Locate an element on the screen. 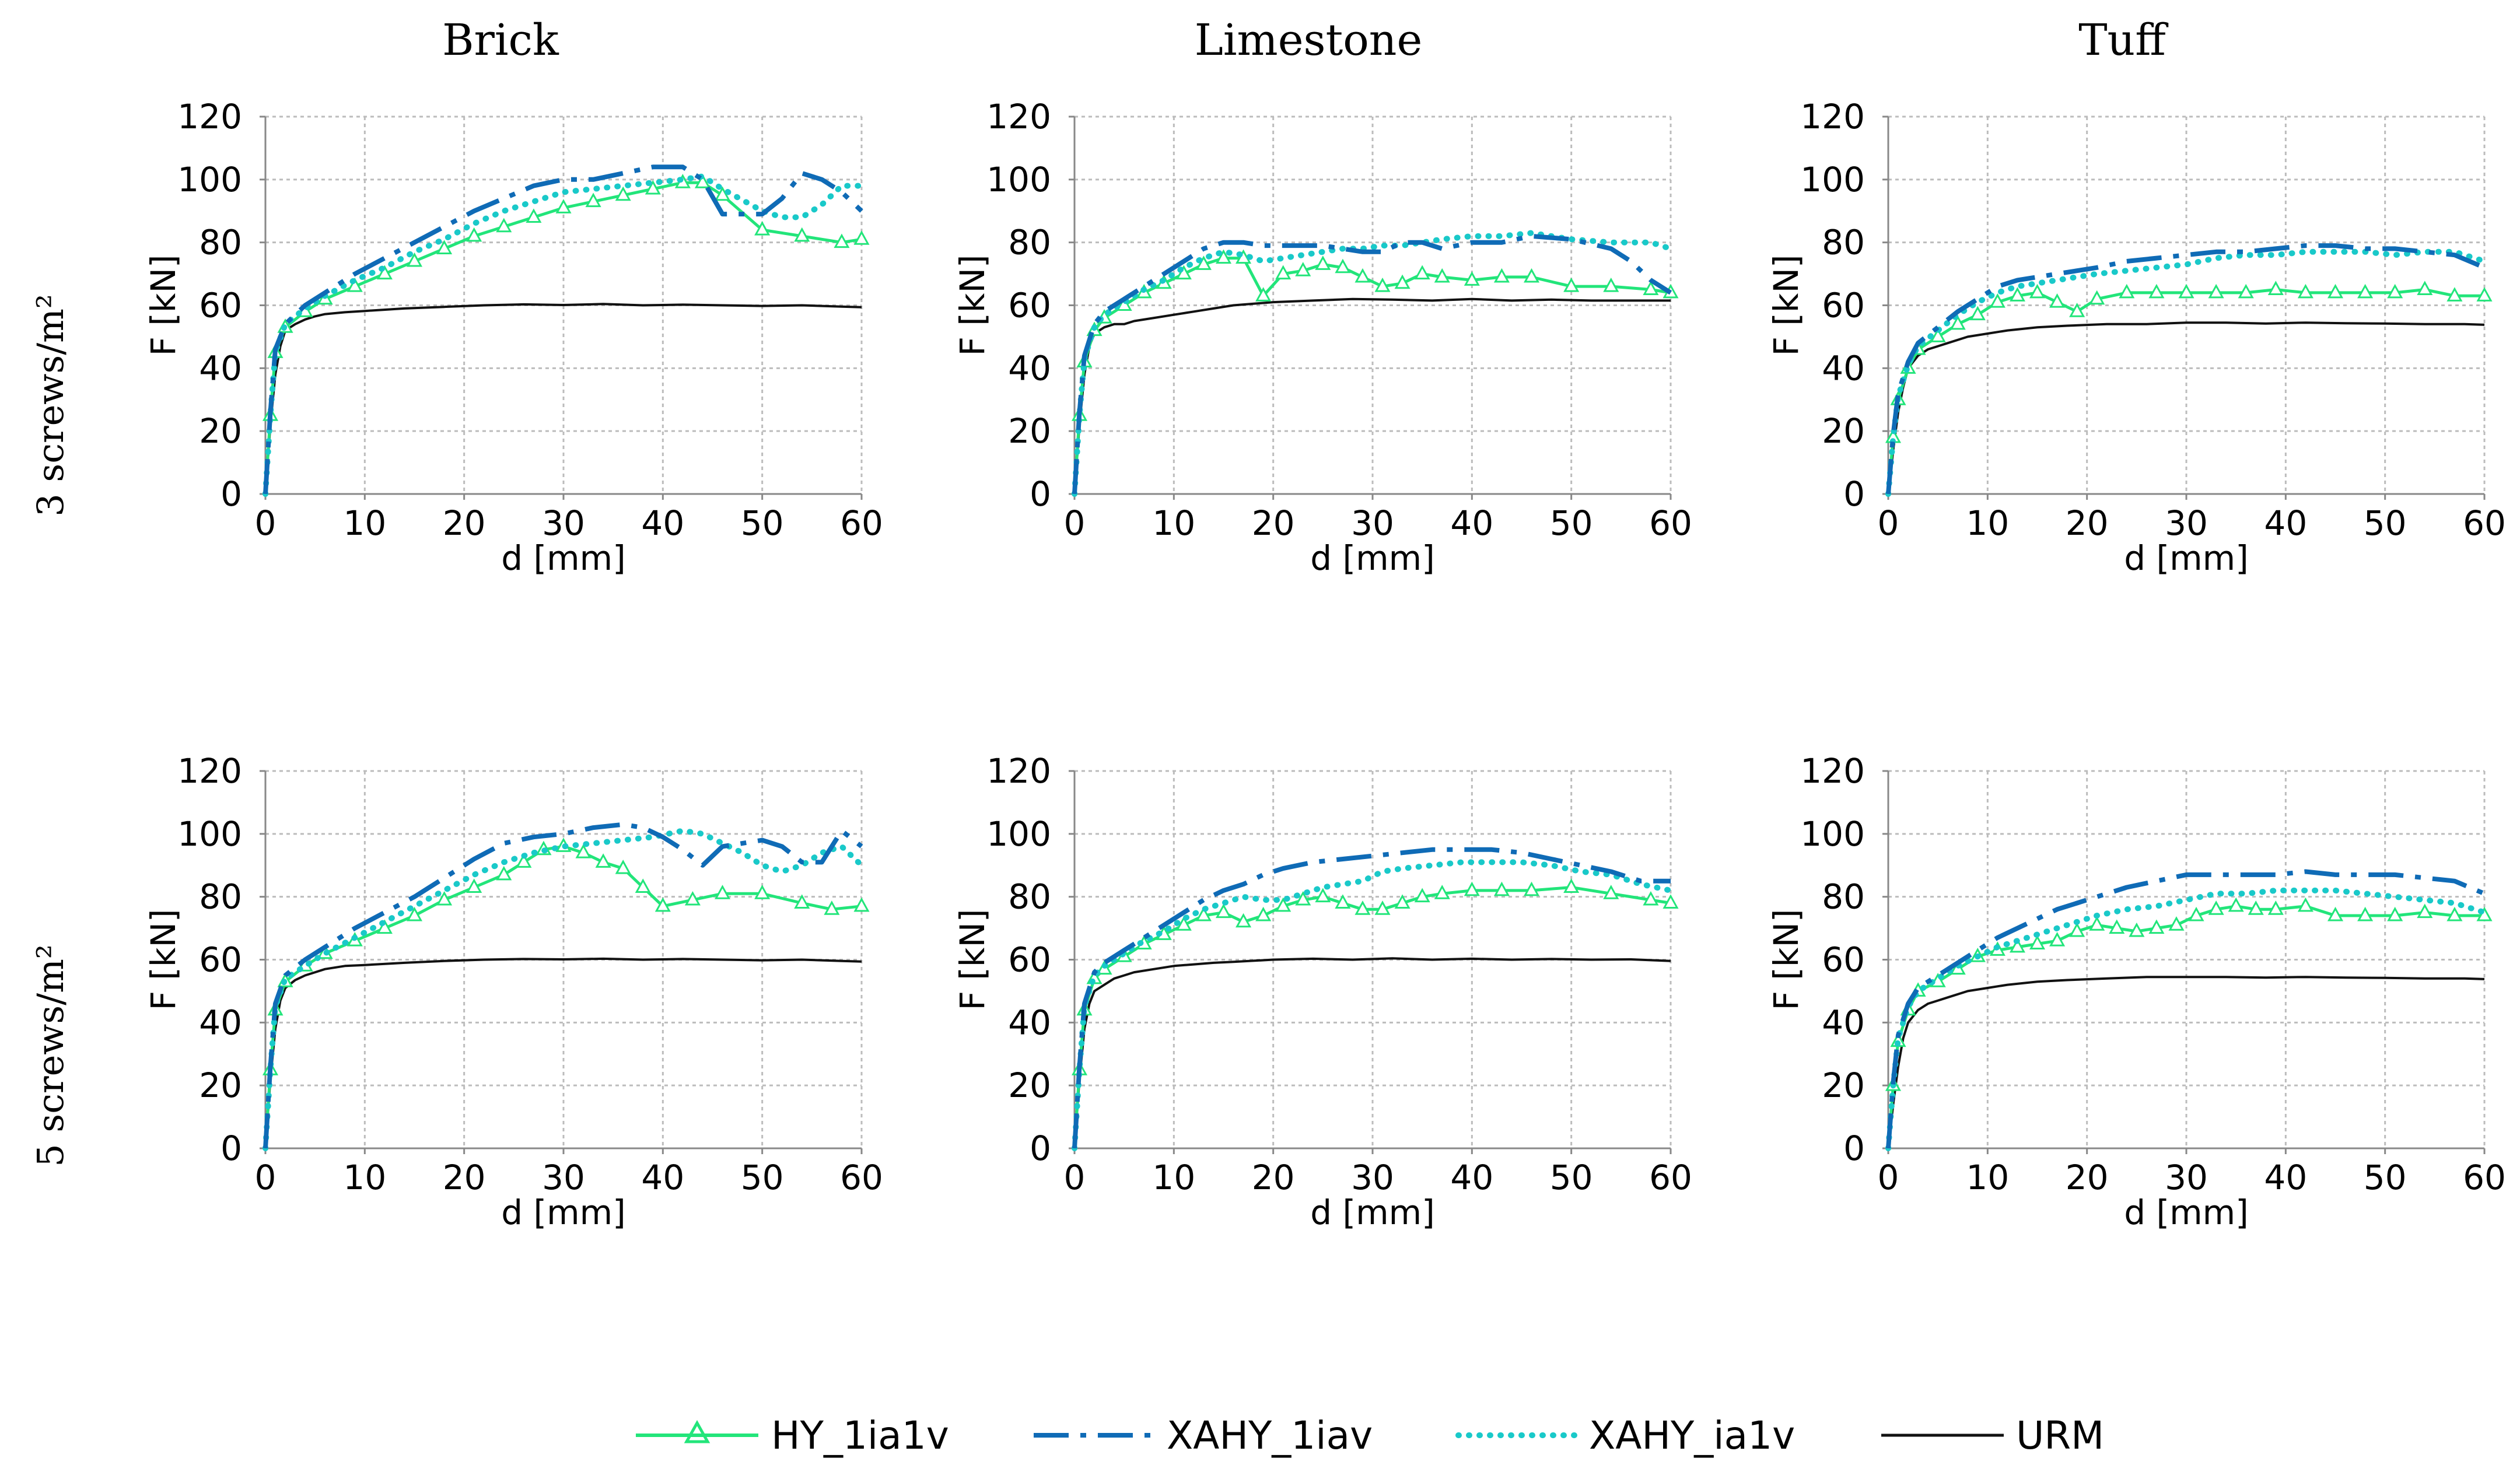 The width and height of the screenshot is (2520, 1472). legend: HY_1ia1v XAHY_1iav XAHY_ia1v URM is located at coordinates (1370, 1435).